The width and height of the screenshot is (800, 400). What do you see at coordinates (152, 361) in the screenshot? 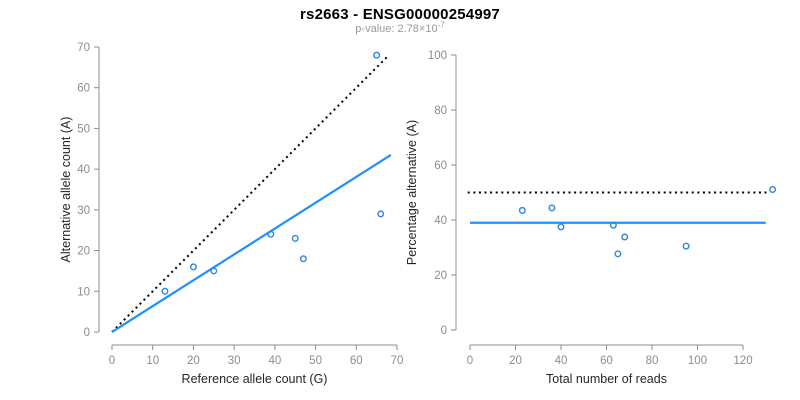
I see `x-tick-label: 10` at bounding box center [152, 361].